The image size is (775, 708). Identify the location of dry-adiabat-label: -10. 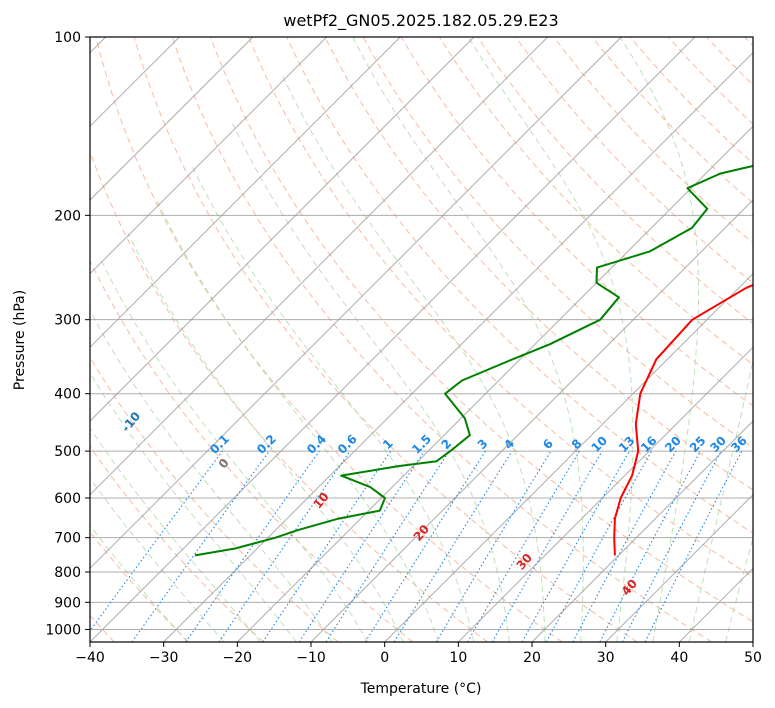
(131, 422).